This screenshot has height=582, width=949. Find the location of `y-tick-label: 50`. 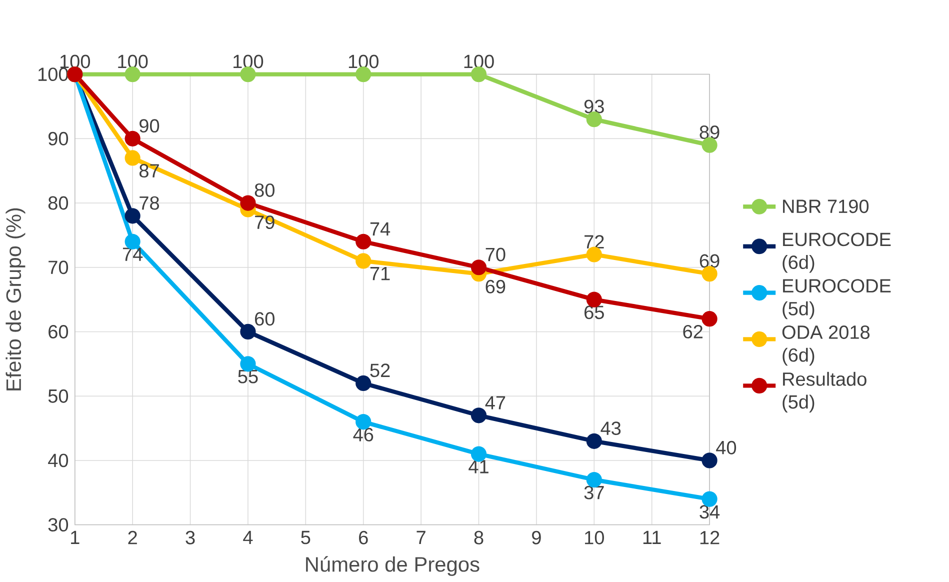

y-tick-label: 50 is located at coordinates (58, 396).